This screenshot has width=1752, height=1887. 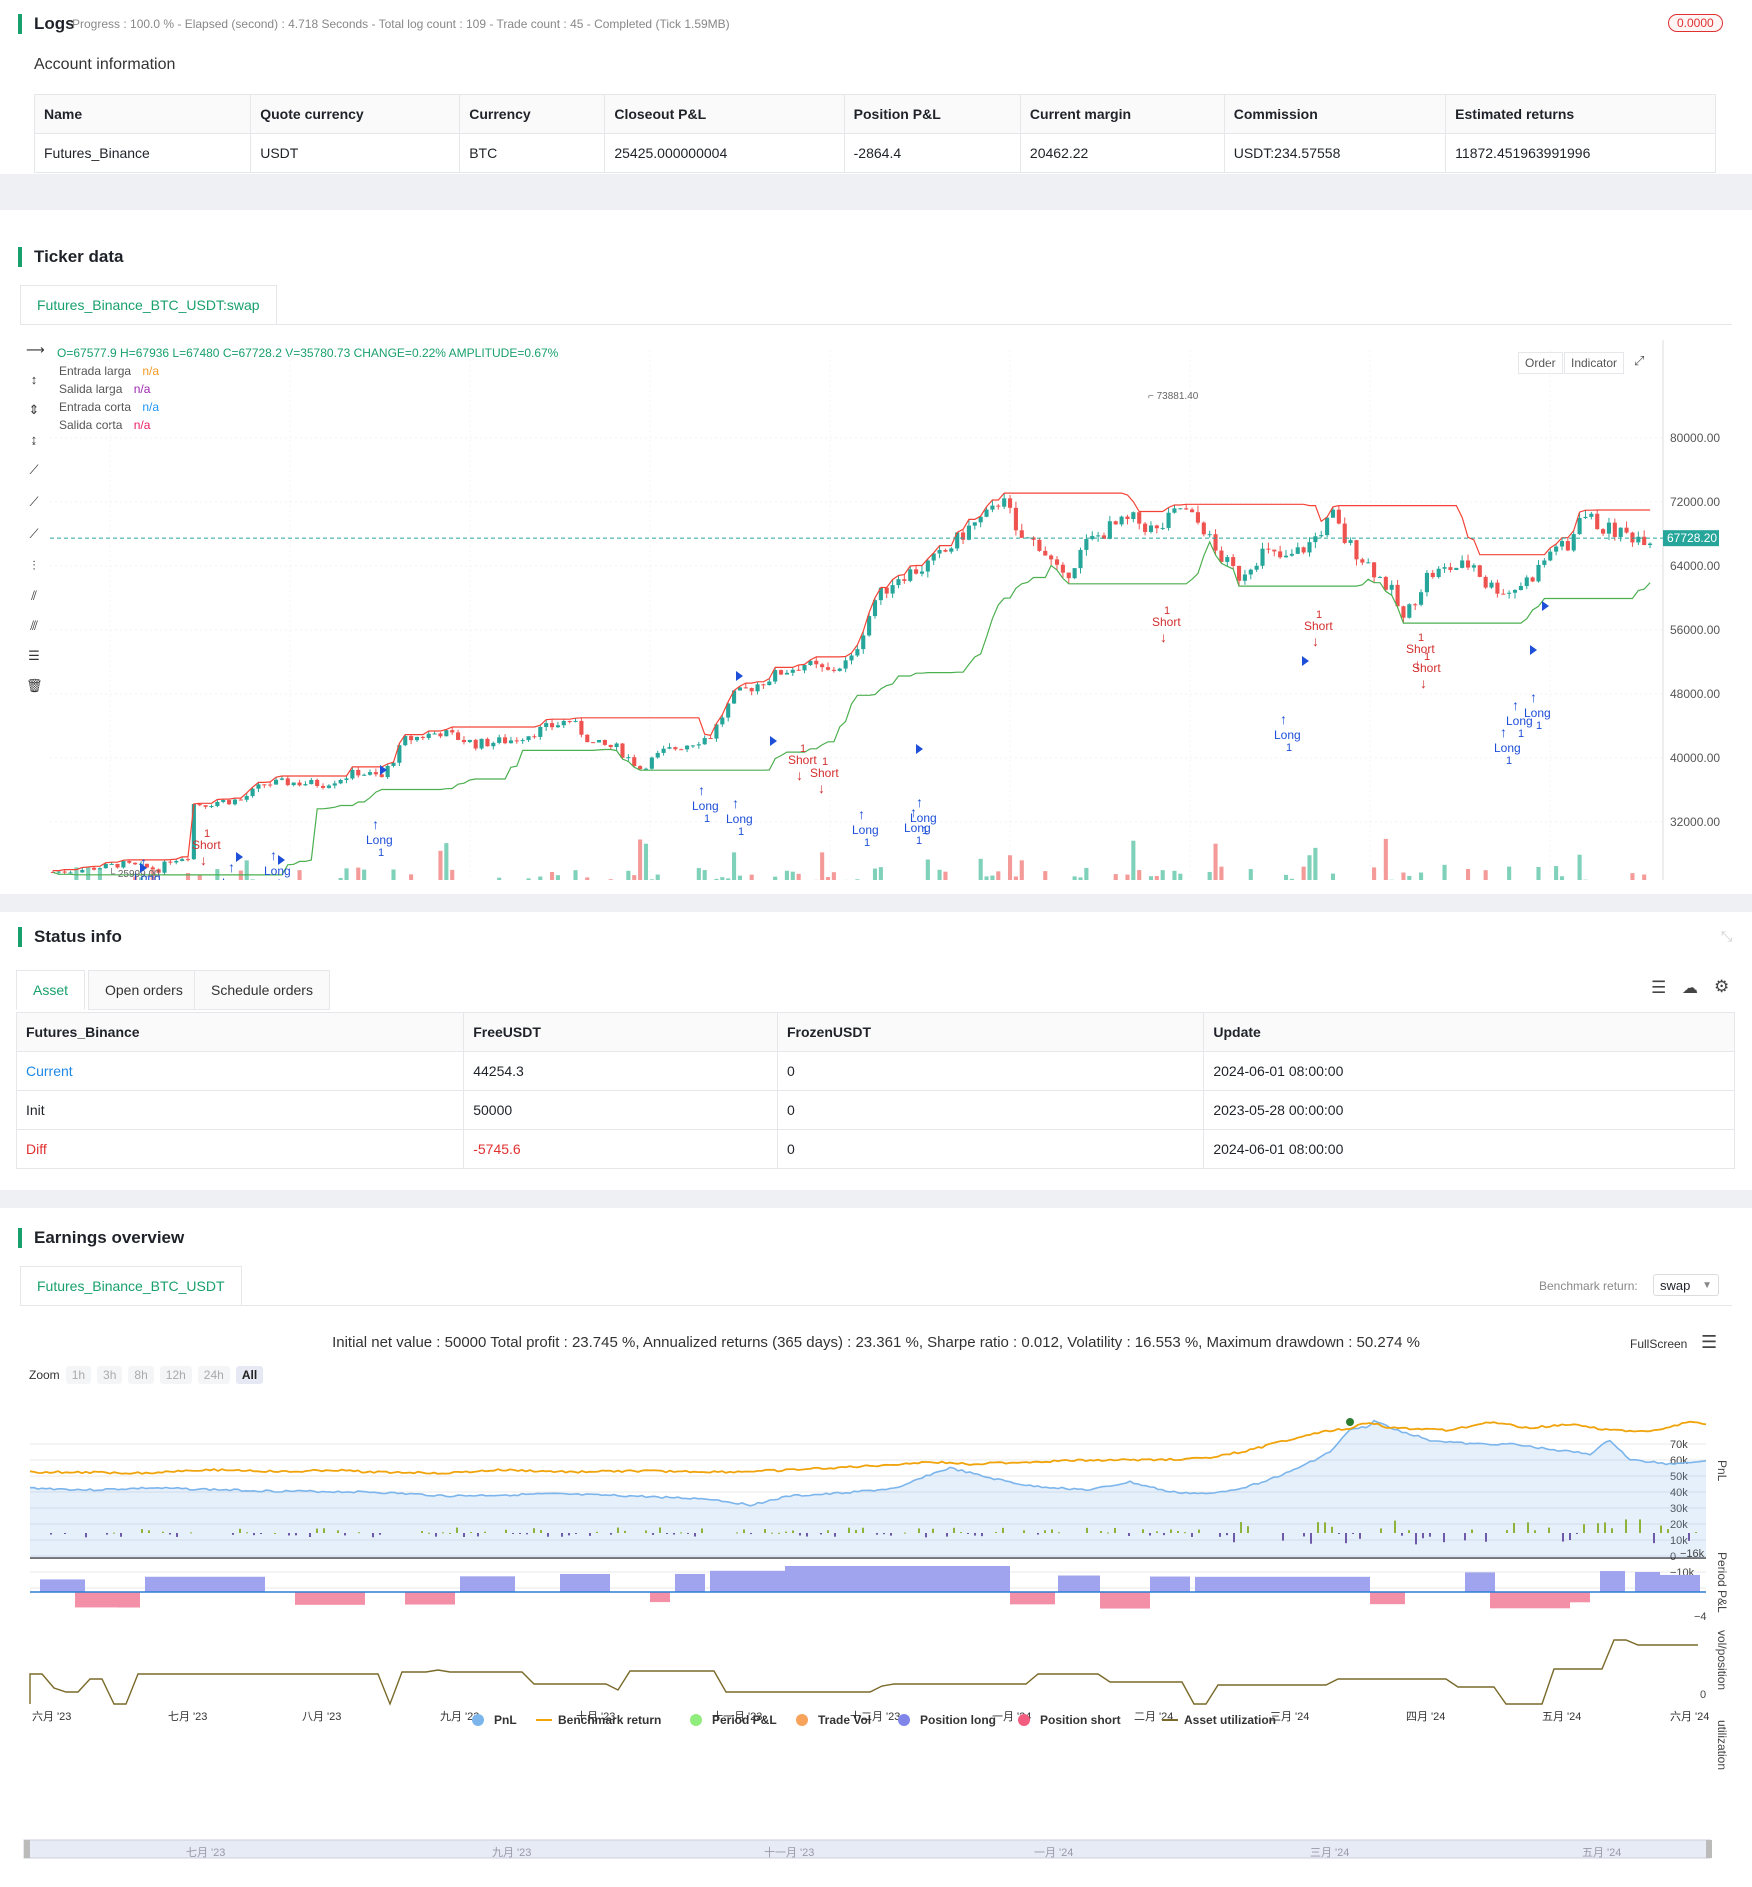 I want to click on zoom-3h-button: 3h, so click(x=110, y=1375).